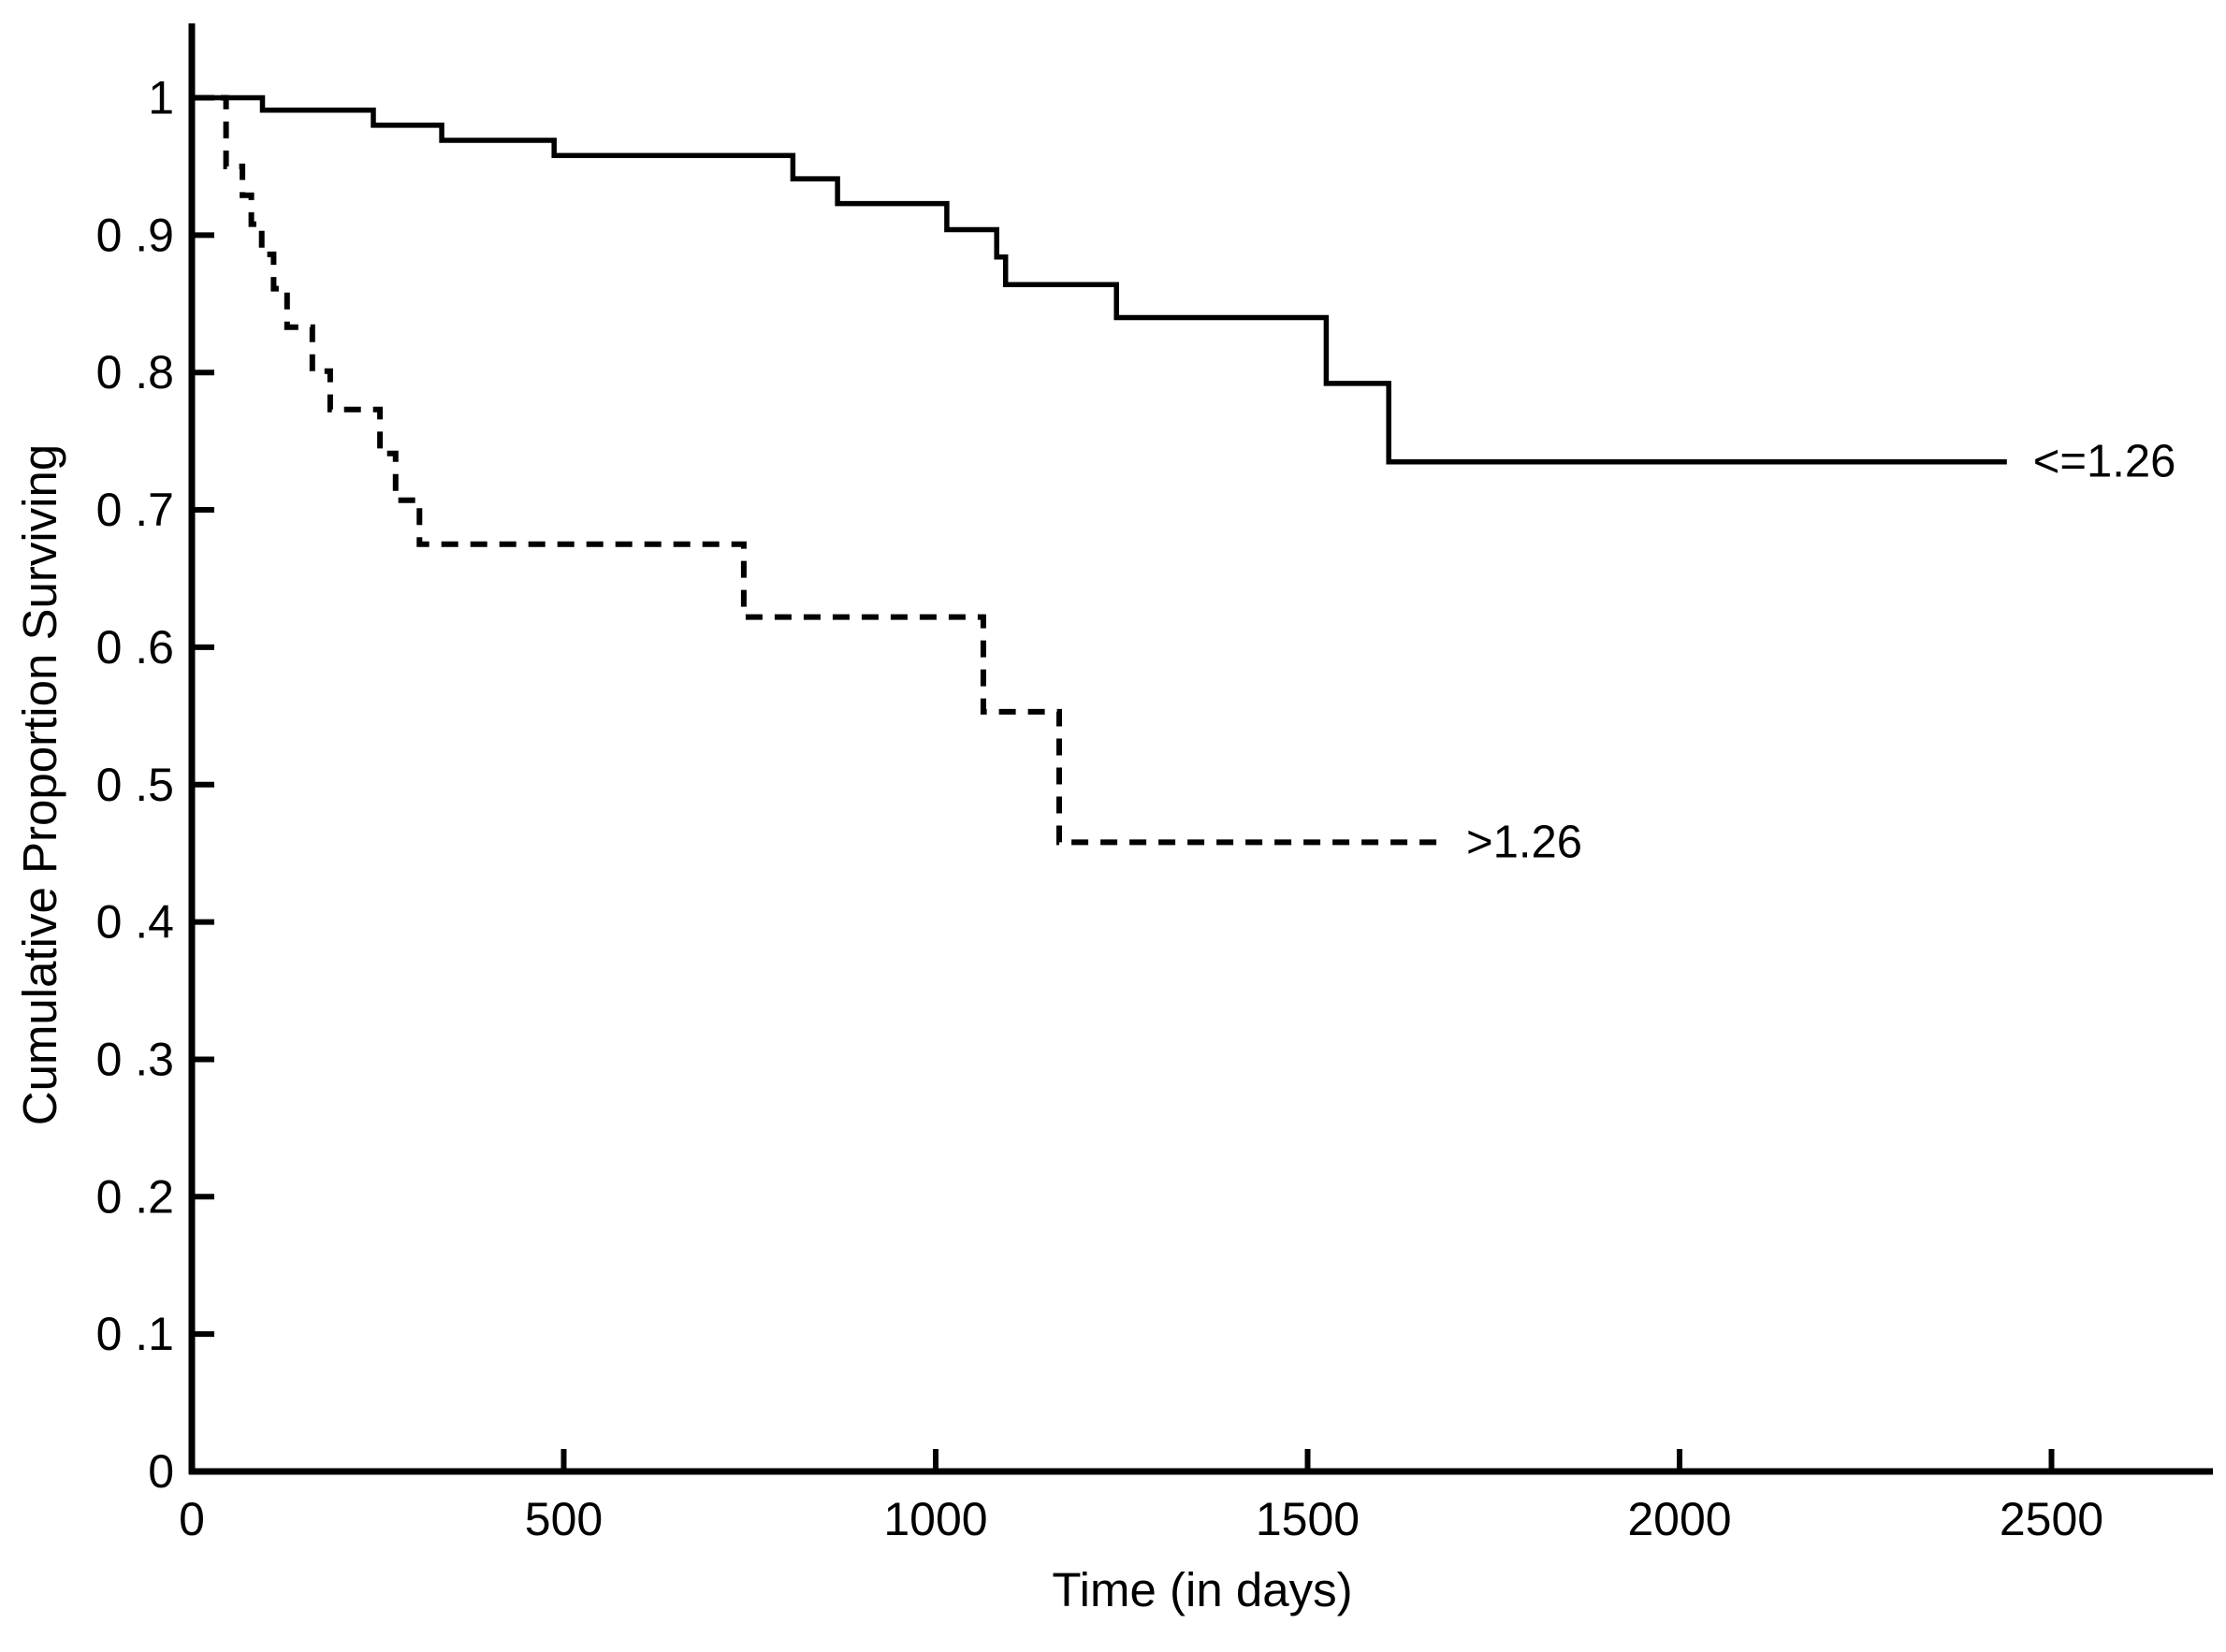  I want to click on y-axis: 1 0 .9 0 .8 0 .7 0 .6 0 .5 0 .4 0 .3 0 .2 0 .1 0, so click(155, 760).